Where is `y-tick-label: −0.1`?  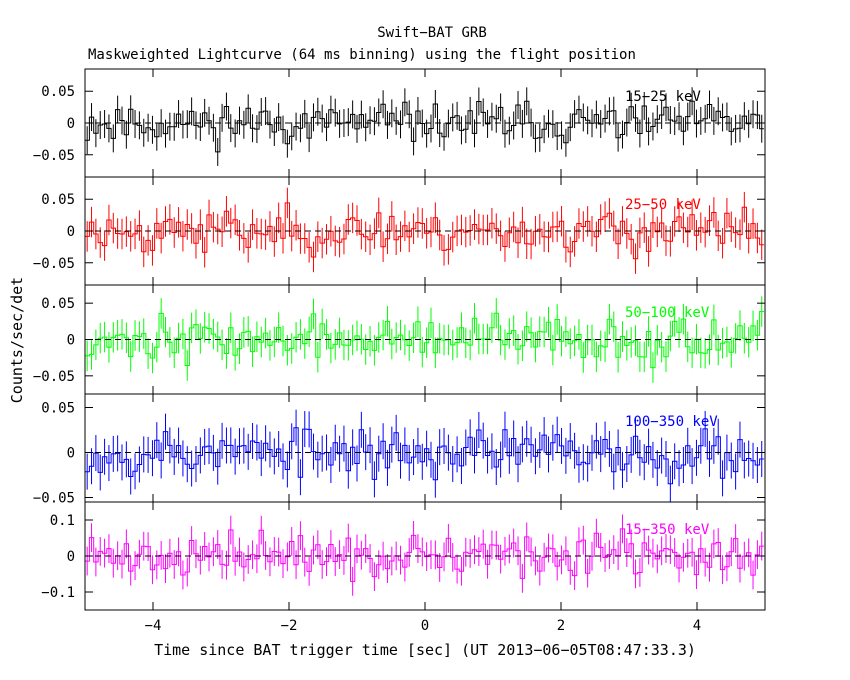
y-tick-label: −0.1 is located at coordinates (58, 593).